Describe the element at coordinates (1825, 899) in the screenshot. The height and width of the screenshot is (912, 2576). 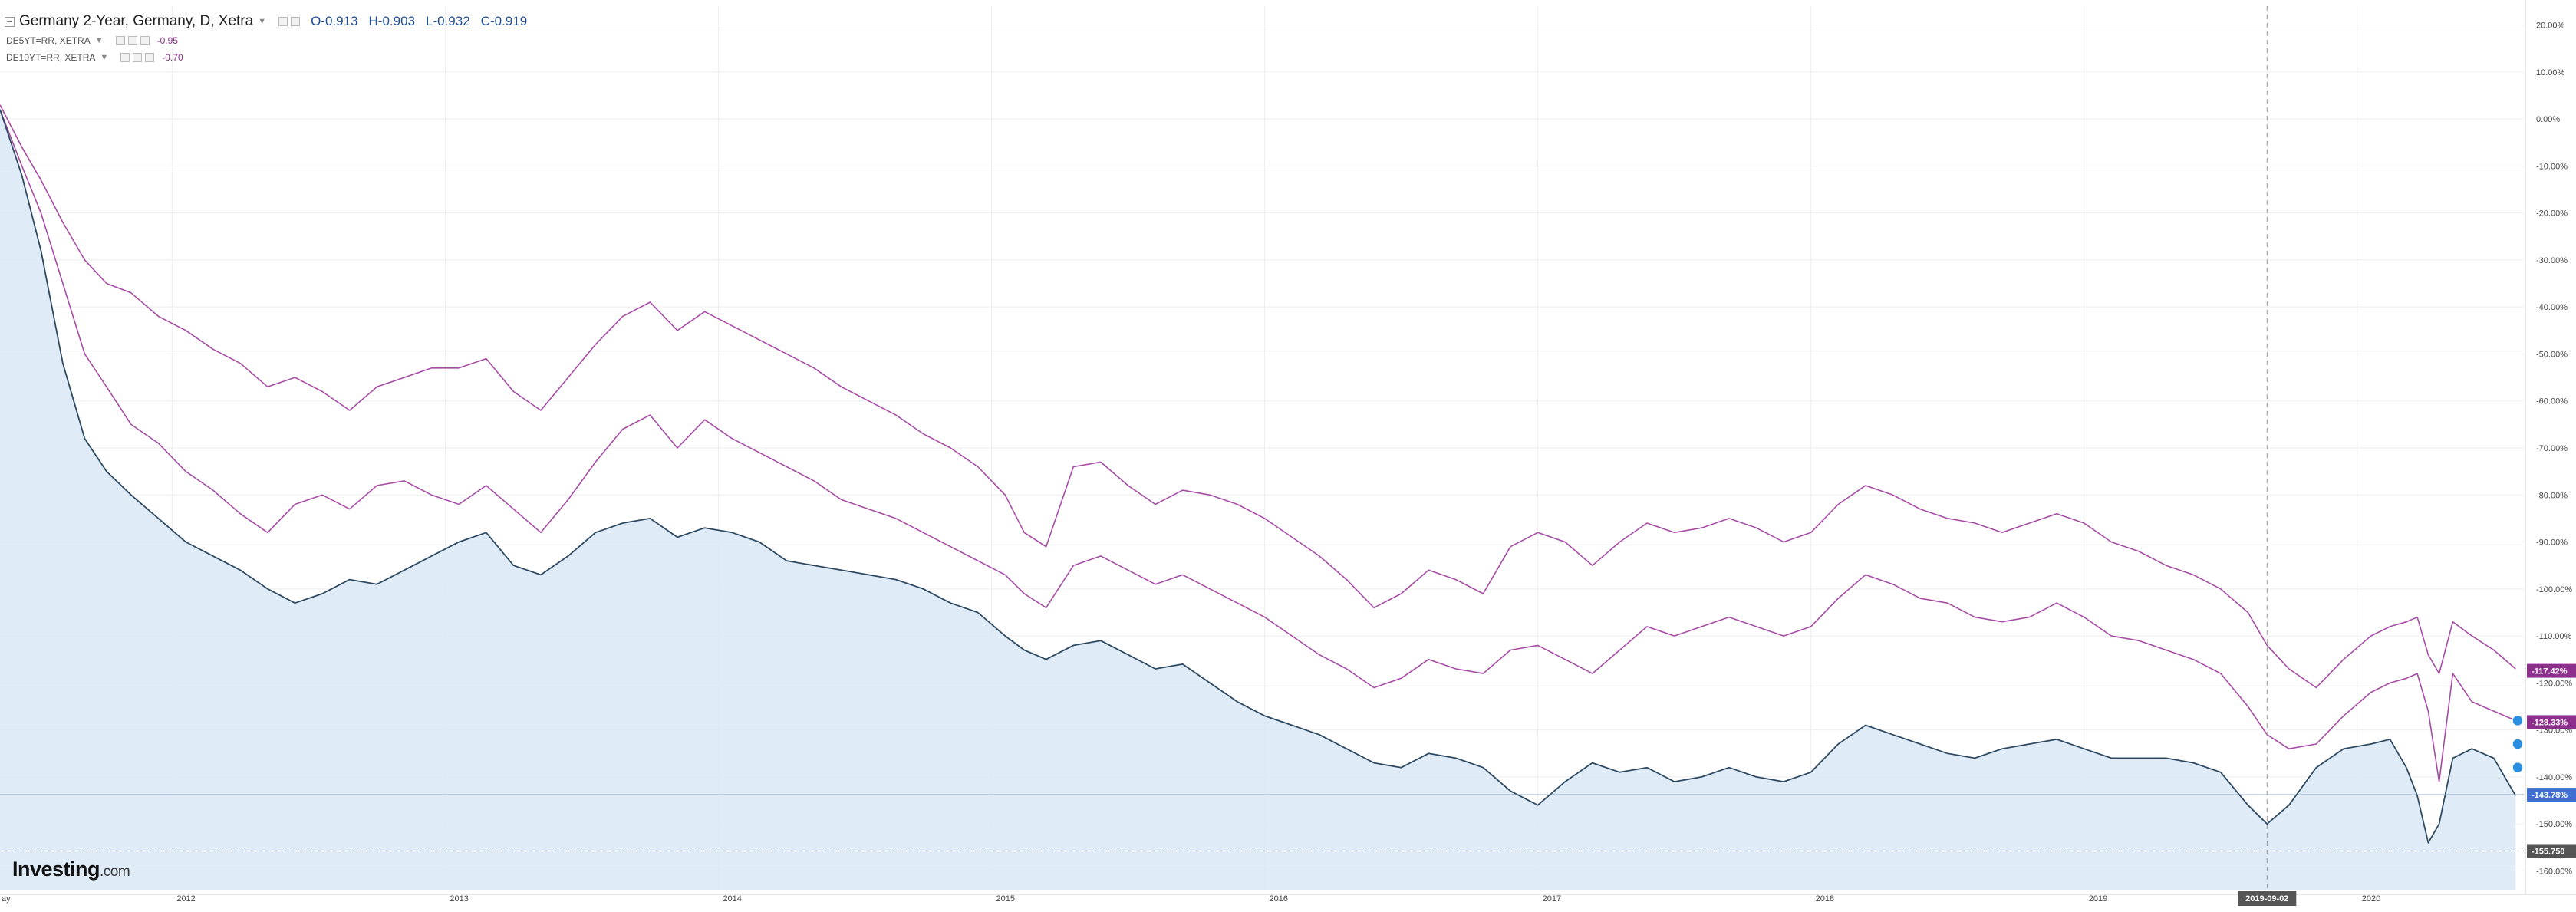
I see `x-tick-label: 2018` at that location.